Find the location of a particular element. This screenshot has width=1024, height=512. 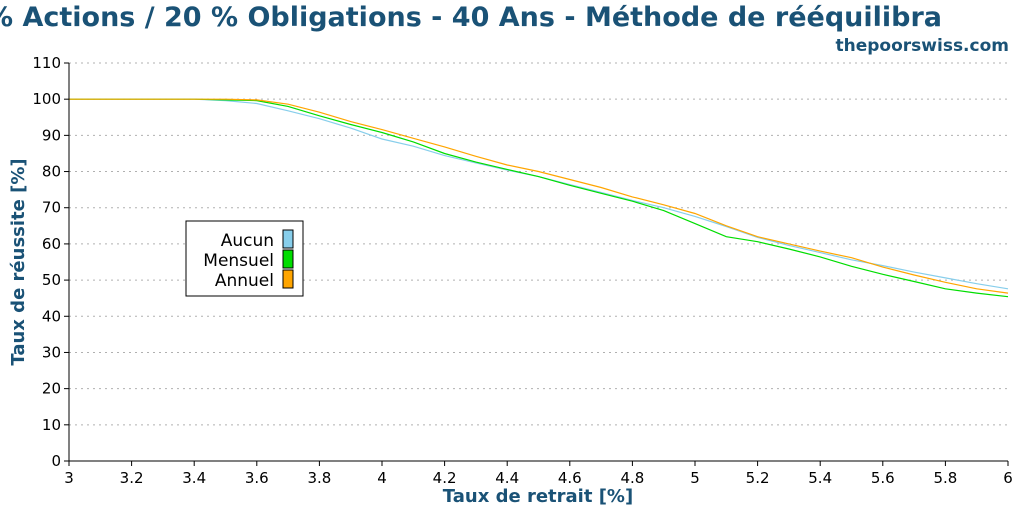

x-tick-label: 4.4 is located at coordinates (507, 478).